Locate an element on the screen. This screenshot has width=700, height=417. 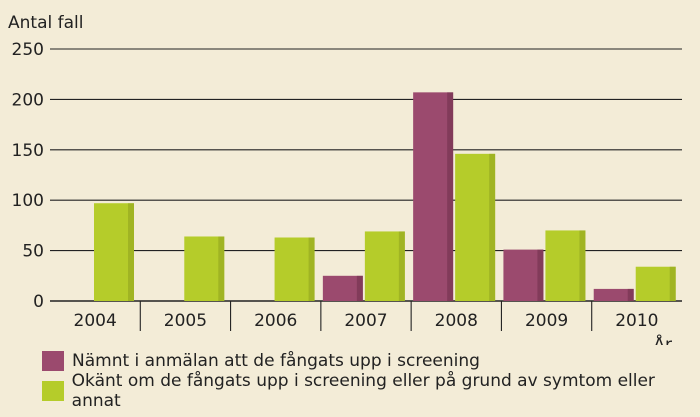
y-axis-ticks: 0 50 100 150 200 250 is located at coordinates (28, 176).